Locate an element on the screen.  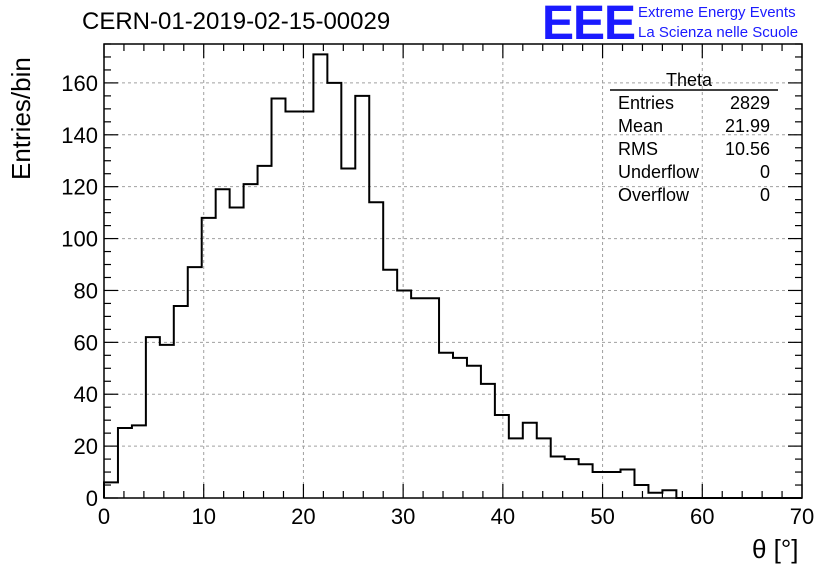
x-tick-label: 10 is located at coordinates (203, 516).